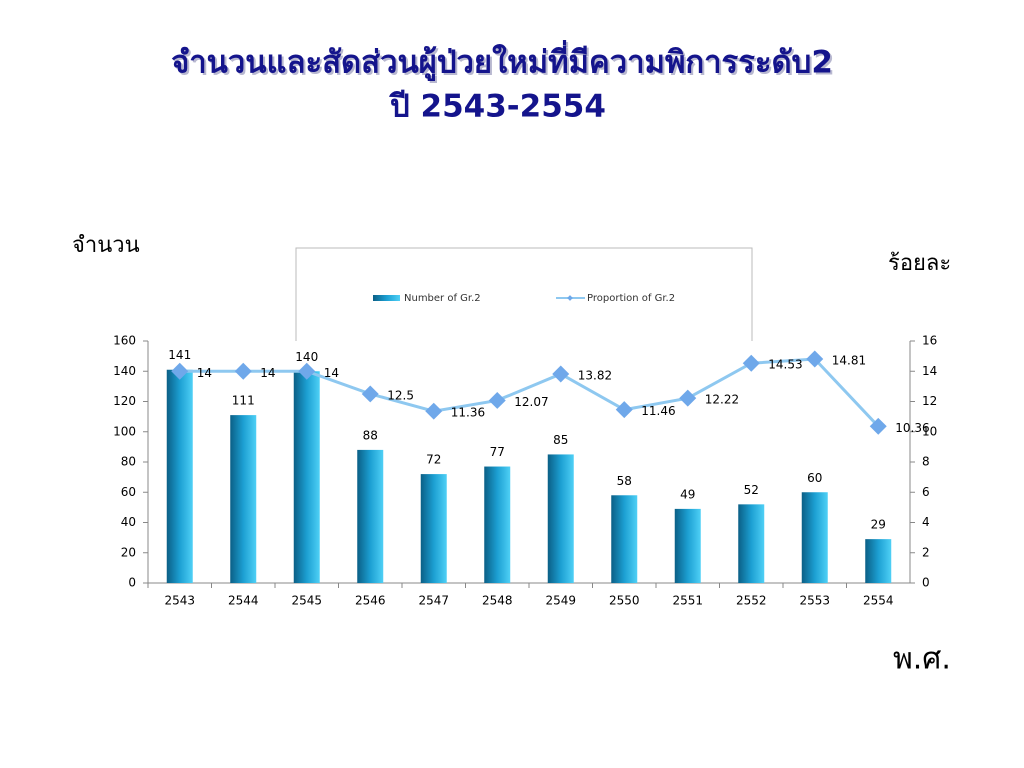 The height and width of the screenshot is (768, 1024). Describe the element at coordinates (306, 357) in the screenshot. I see `bar-value-label: 140` at that location.